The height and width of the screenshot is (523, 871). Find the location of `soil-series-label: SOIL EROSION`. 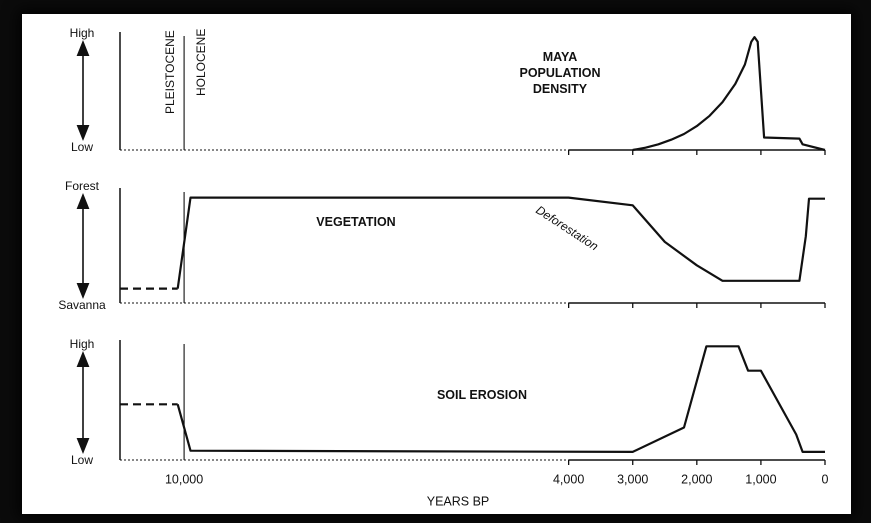

soil-series-label: SOIL EROSION is located at coordinates (482, 395).